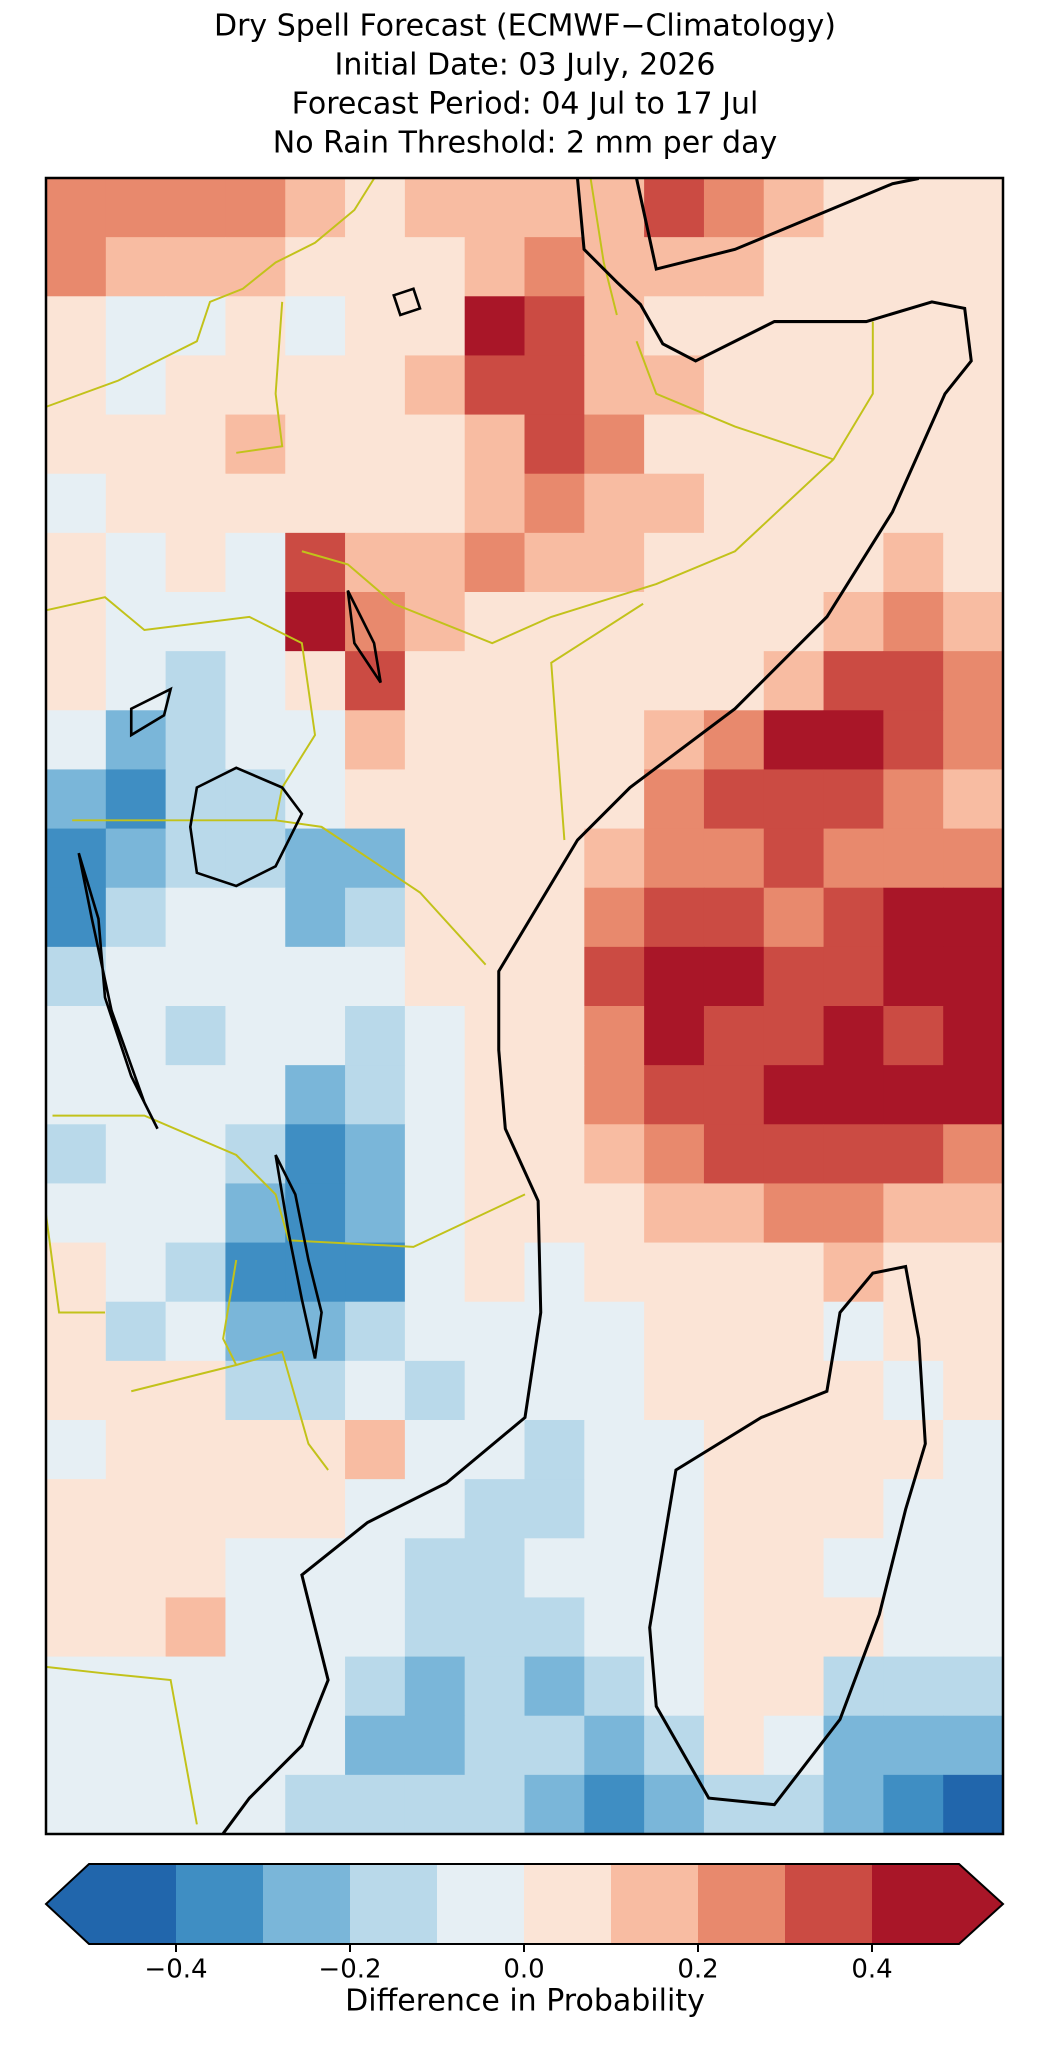 The width and height of the screenshot is (1050, 2064). Describe the element at coordinates (349, 1970) in the screenshot. I see `colorbar-tick-label: −0.2` at that location.